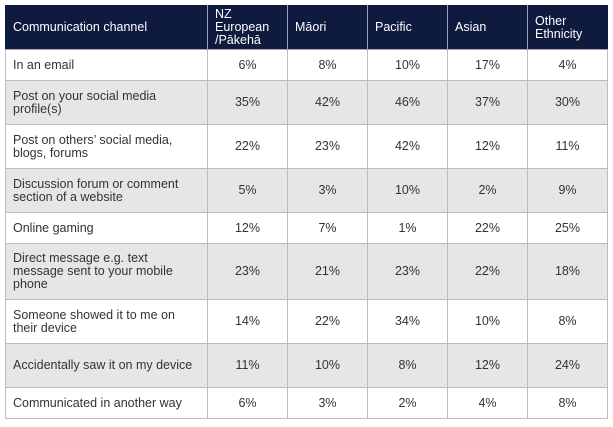 The image size is (613, 427). Describe the element at coordinates (106, 27) in the screenshot. I see `header-communication-channel: Communication channel` at that location.